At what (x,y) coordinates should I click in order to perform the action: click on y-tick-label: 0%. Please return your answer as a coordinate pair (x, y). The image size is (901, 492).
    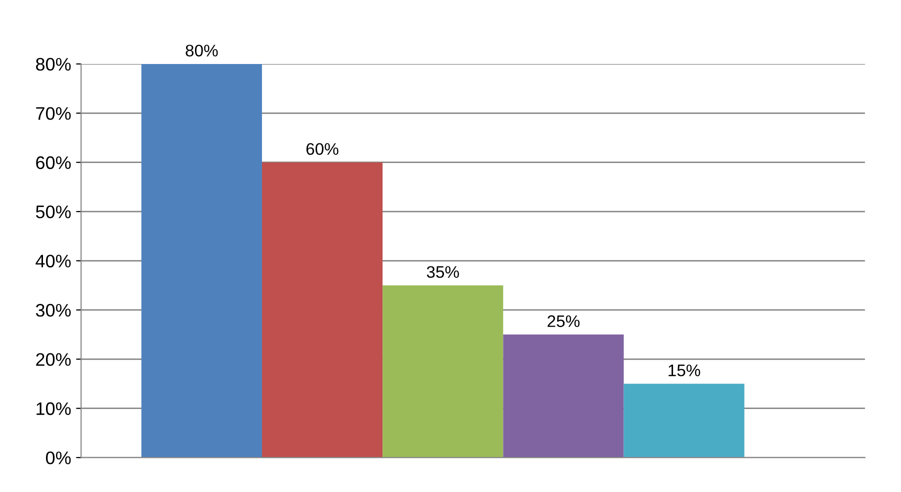
    Looking at the image, I should click on (58, 457).